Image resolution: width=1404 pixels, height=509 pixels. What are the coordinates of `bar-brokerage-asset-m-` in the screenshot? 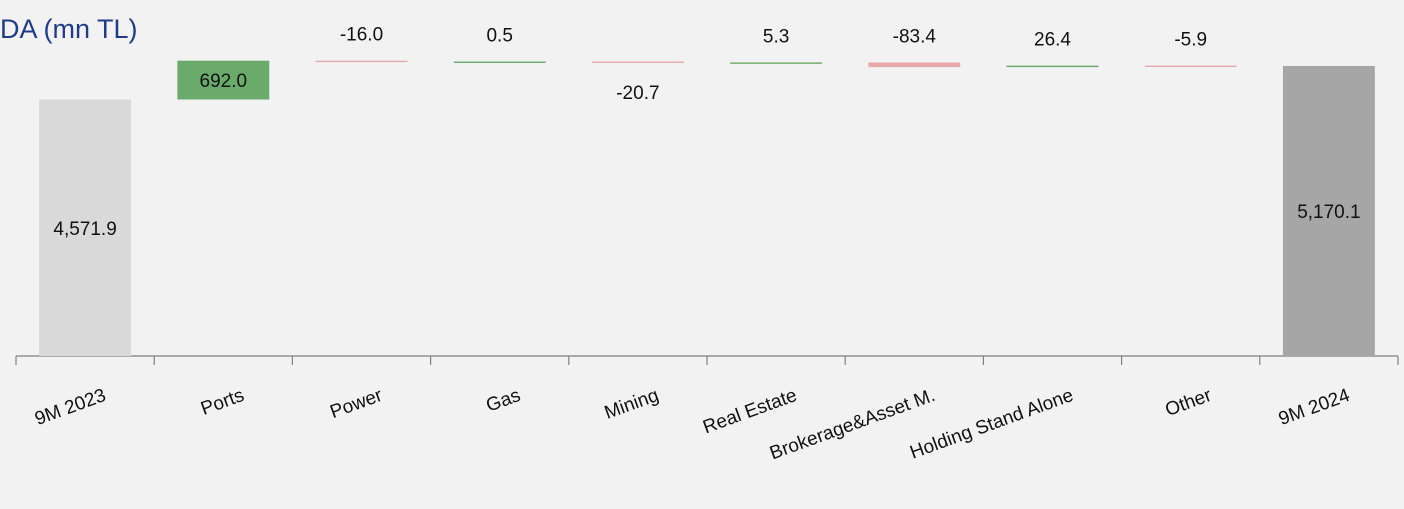 It's located at (914, 65).